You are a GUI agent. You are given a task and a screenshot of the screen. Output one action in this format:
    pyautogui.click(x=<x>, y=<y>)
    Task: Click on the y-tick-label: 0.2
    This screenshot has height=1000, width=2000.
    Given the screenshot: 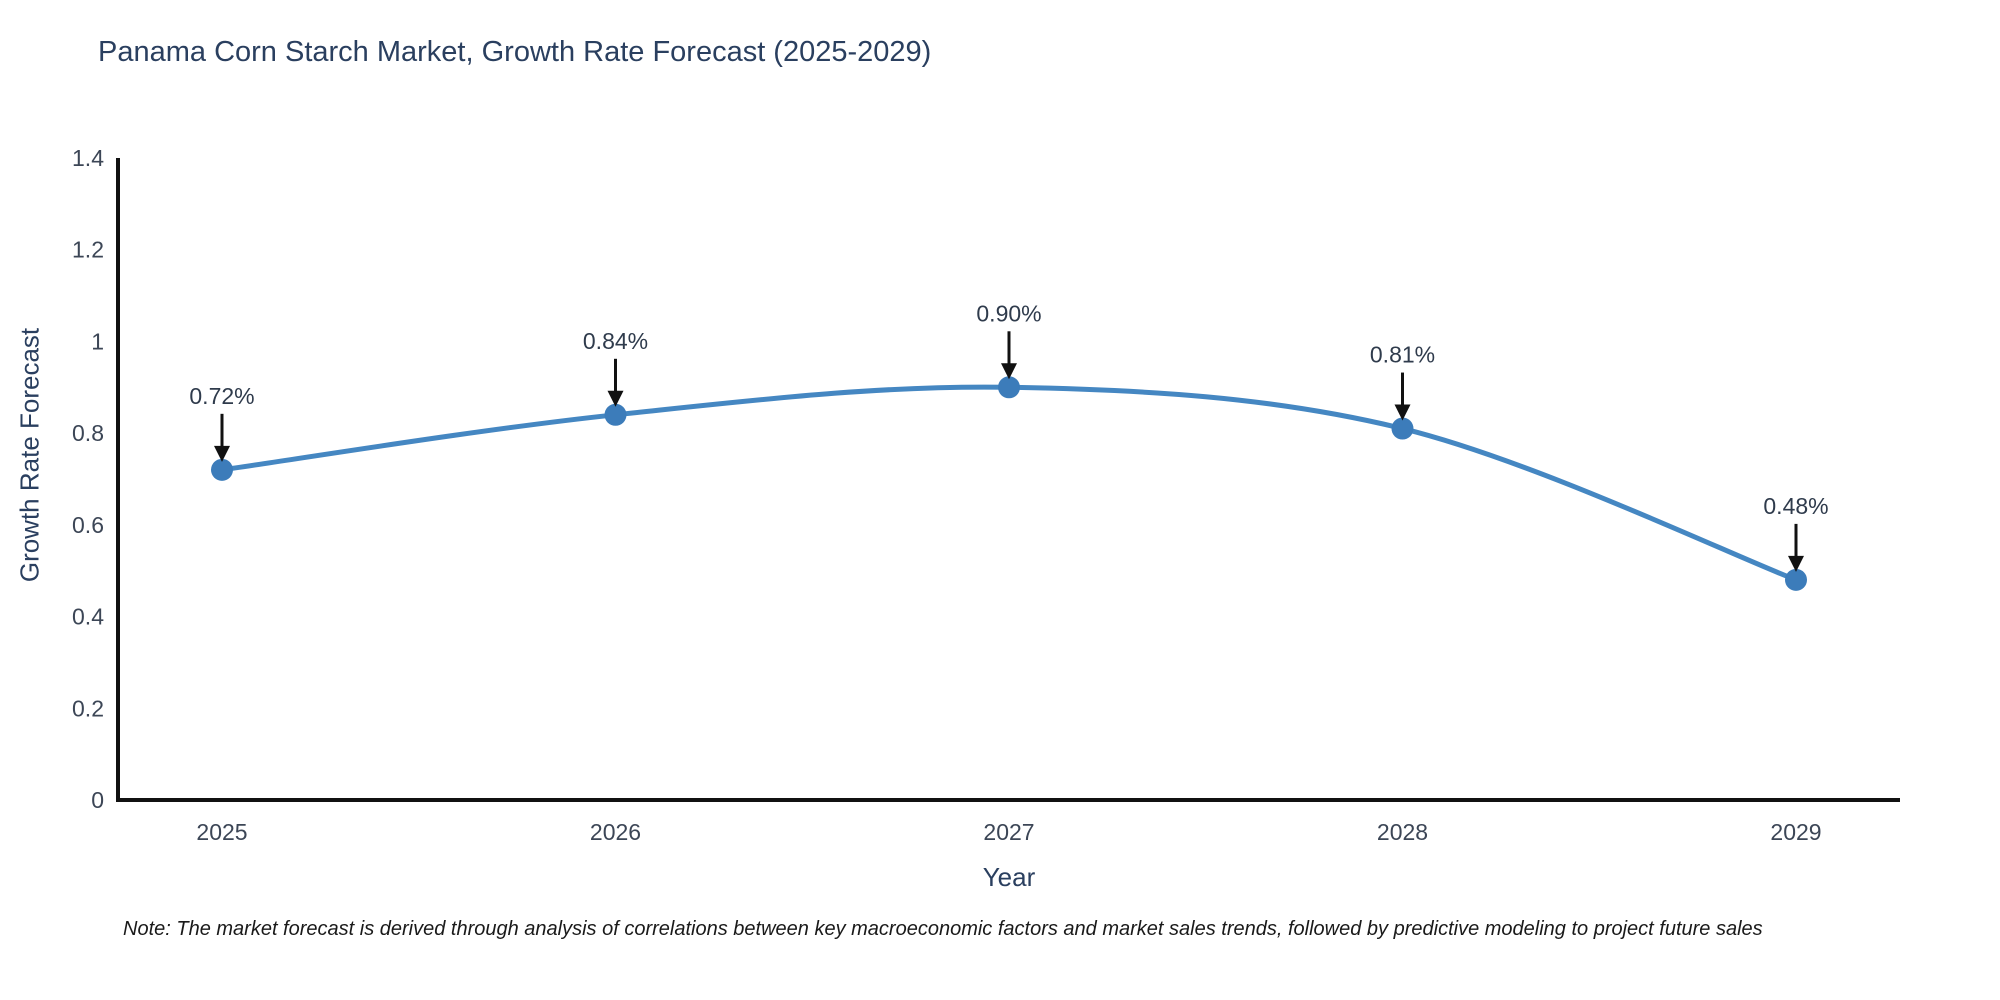 What is the action you would take?
    pyautogui.click(x=88, y=708)
    